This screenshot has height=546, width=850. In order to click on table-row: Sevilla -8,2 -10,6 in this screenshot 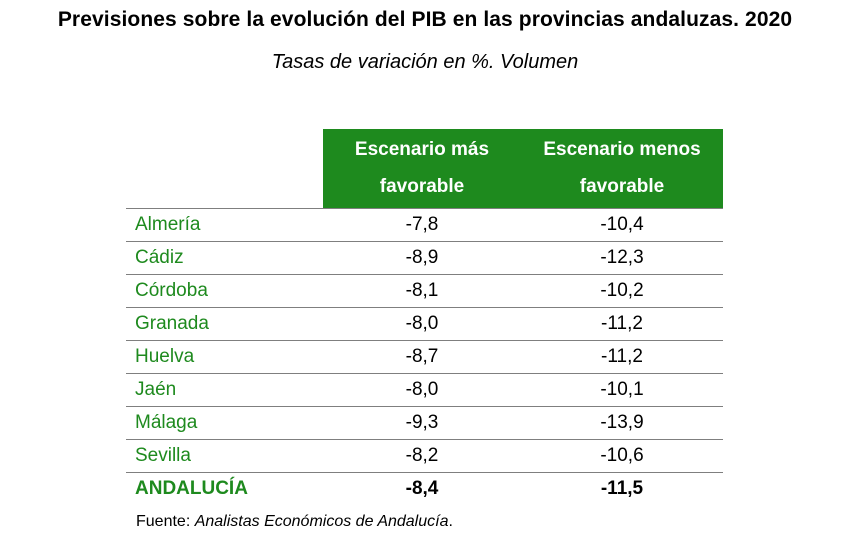, I will do `click(424, 456)`.